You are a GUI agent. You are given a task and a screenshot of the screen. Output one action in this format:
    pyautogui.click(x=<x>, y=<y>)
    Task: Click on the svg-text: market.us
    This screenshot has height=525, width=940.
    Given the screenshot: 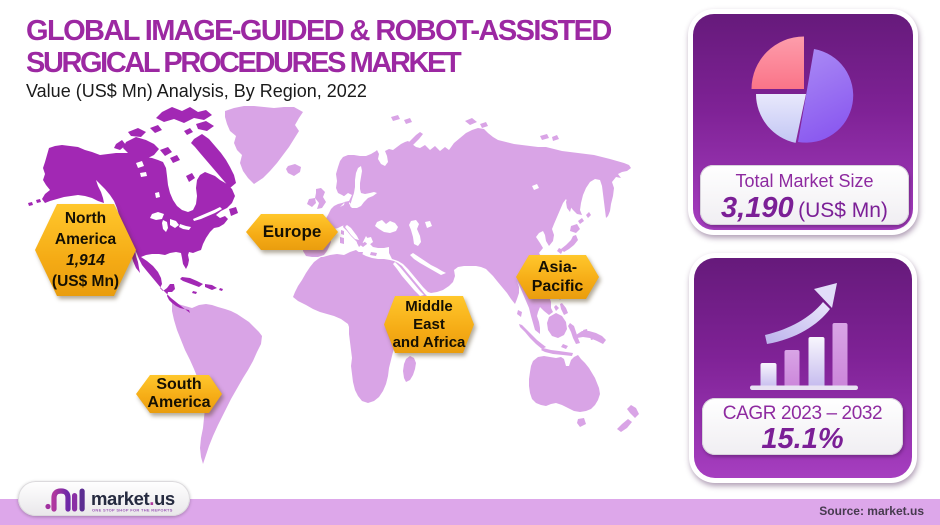 What is the action you would take?
    pyautogui.click(x=133, y=498)
    